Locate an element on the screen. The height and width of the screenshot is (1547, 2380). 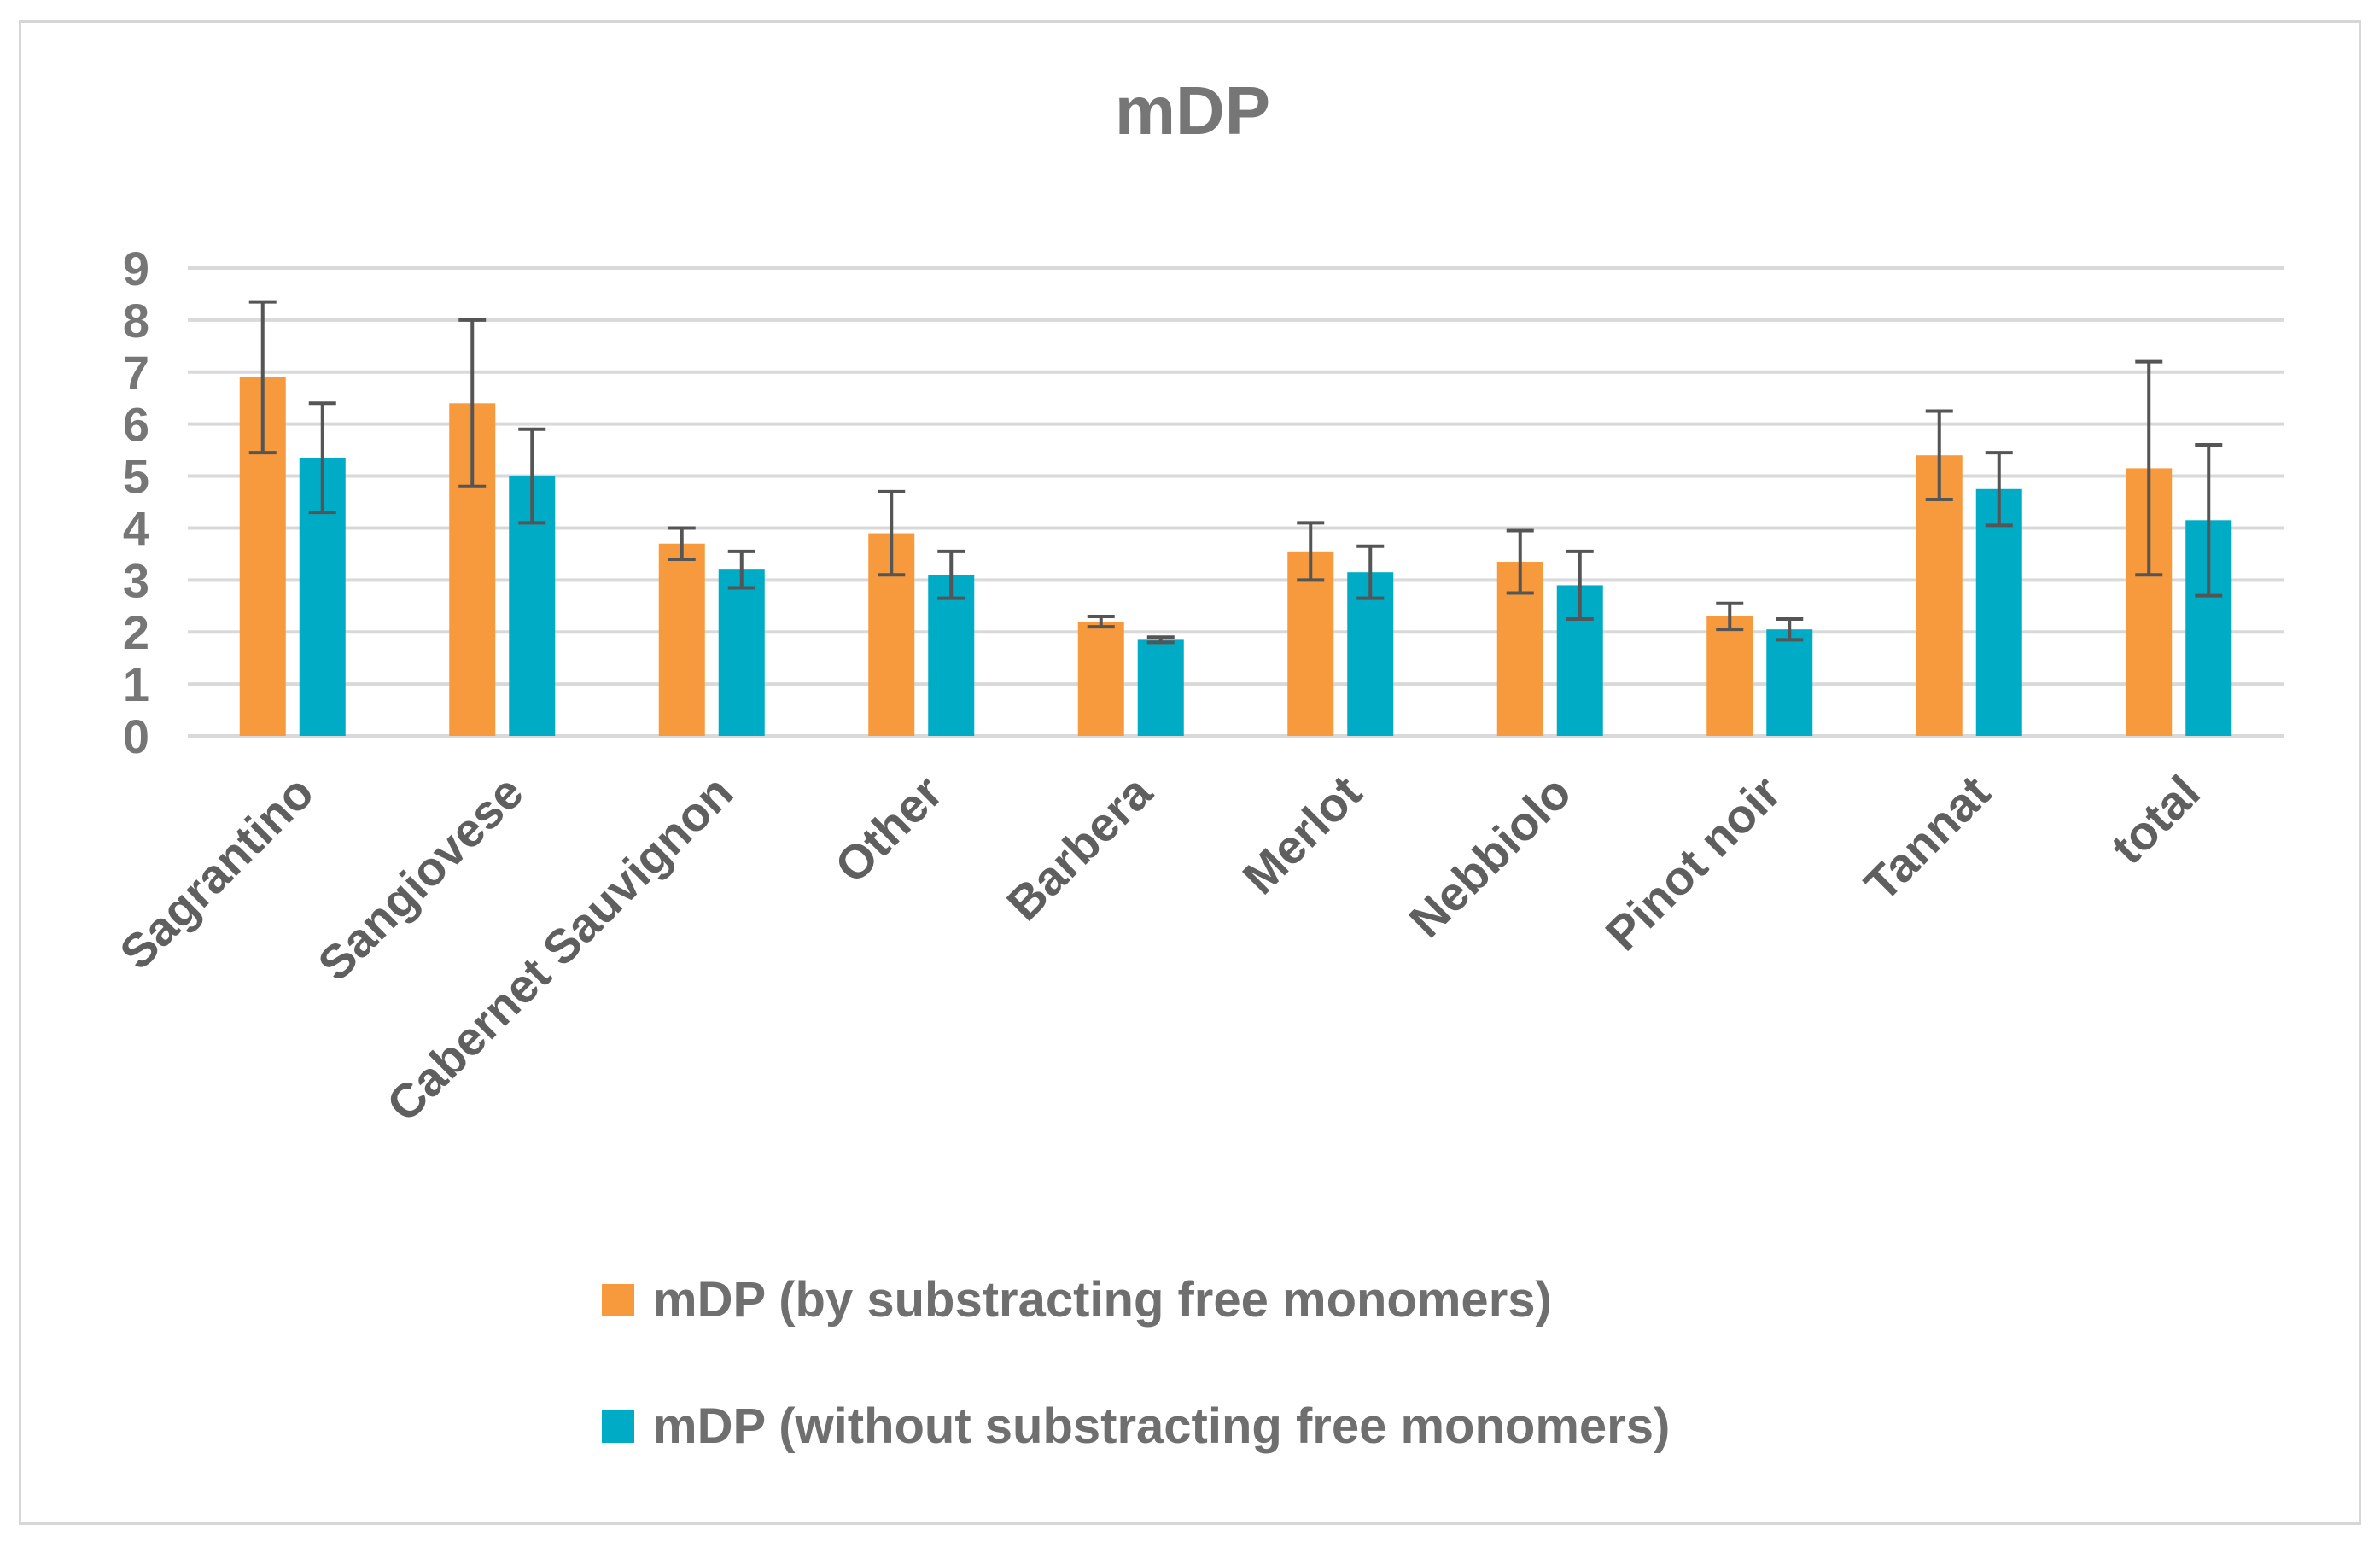
x-category-label: Tannat is located at coordinates (1927, 838).